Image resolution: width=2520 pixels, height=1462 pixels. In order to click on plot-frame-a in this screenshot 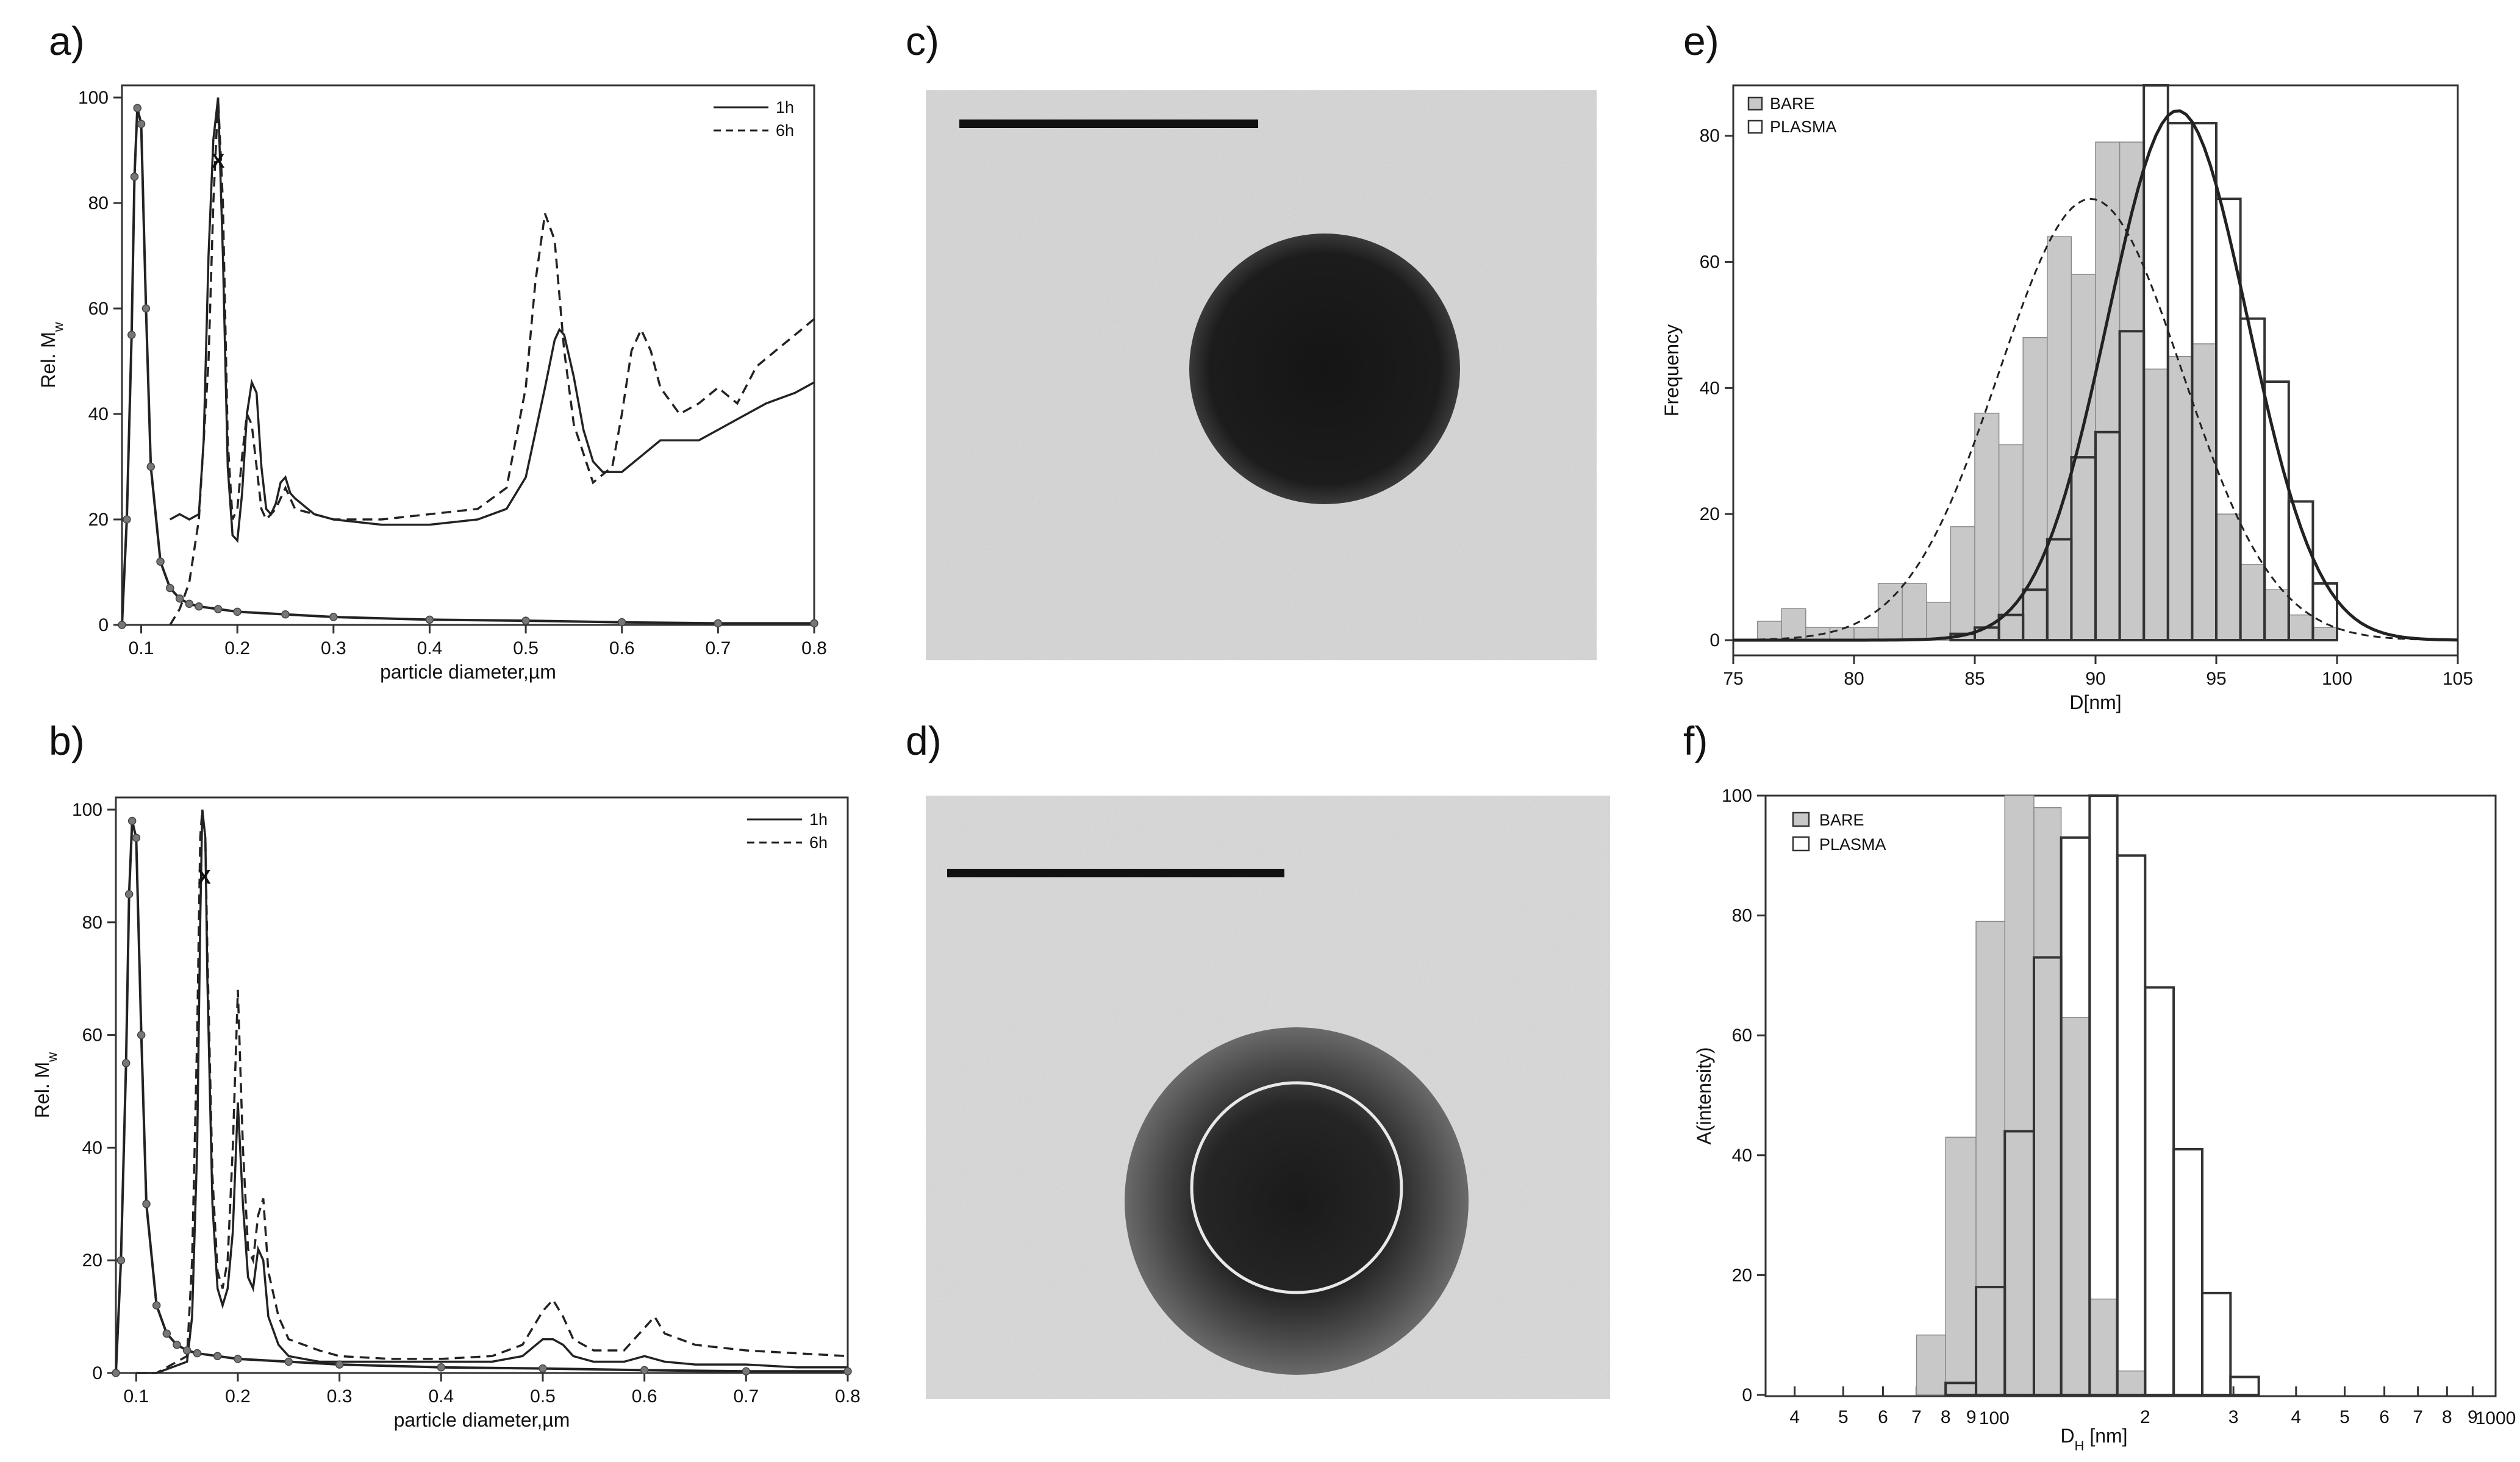, I will do `click(468, 355)`.